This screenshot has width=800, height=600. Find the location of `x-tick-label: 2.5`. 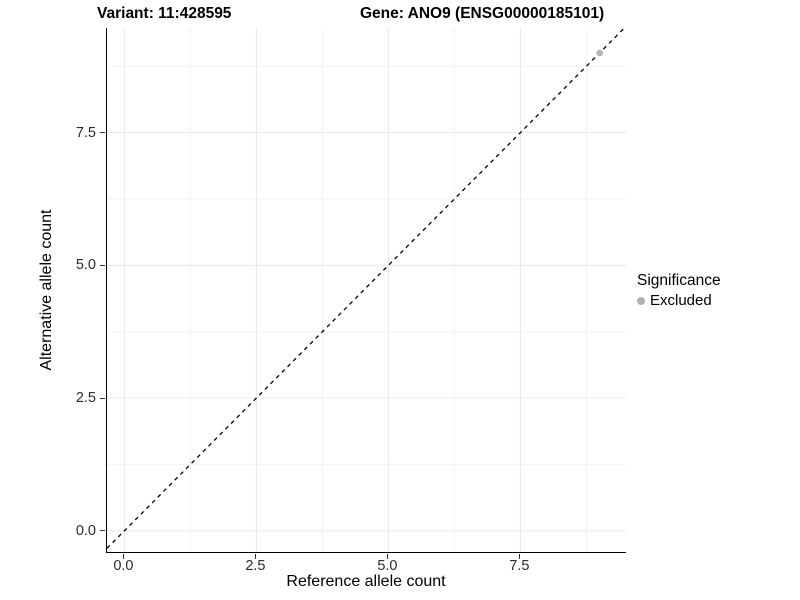

x-tick-label: 2.5 is located at coordinates (255, 566).